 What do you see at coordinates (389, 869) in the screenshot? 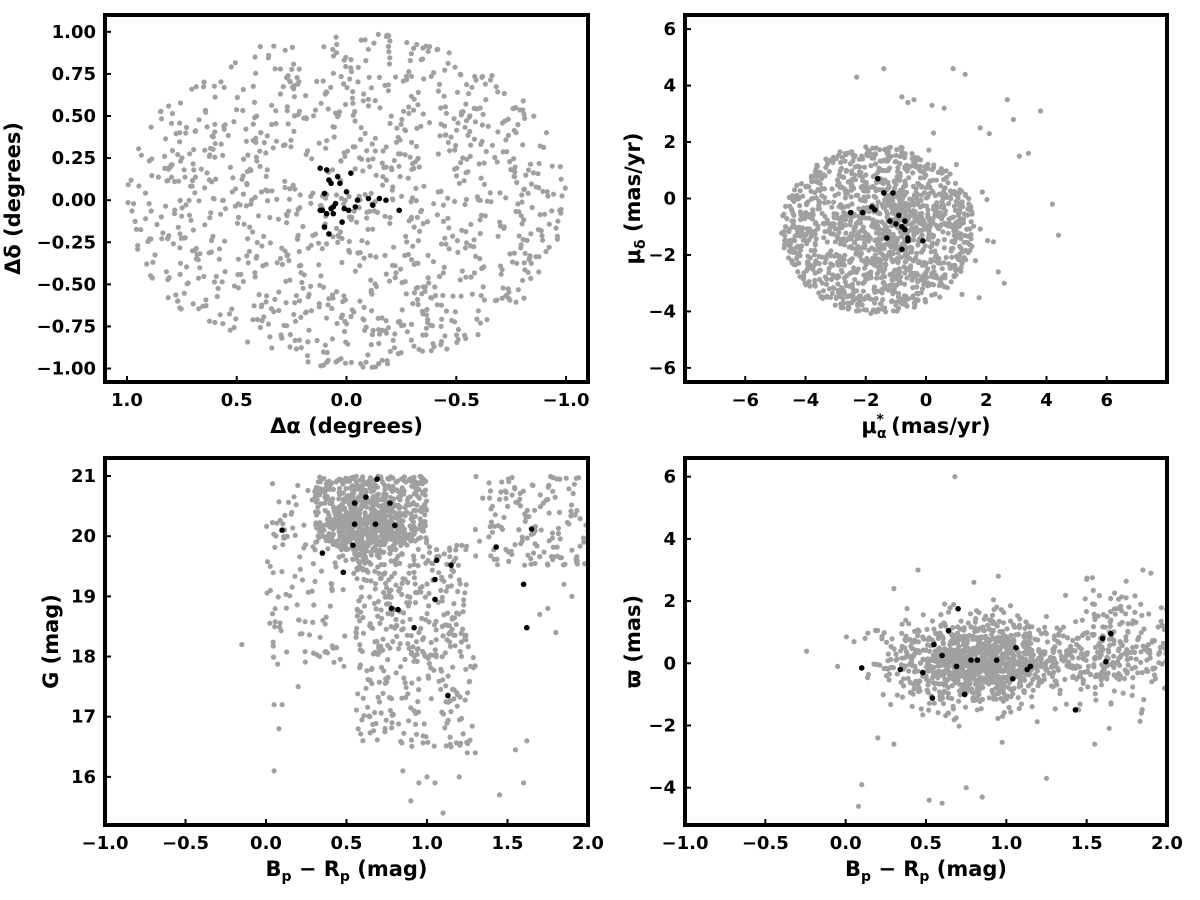
I see `axis-label-part: (mag)` at bounding box center [389, 869].